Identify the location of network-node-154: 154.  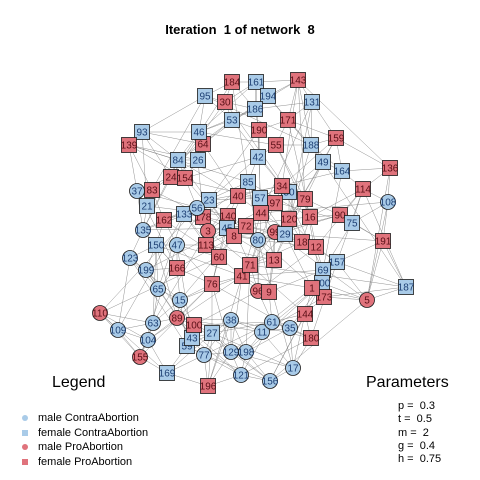
(185, 178).